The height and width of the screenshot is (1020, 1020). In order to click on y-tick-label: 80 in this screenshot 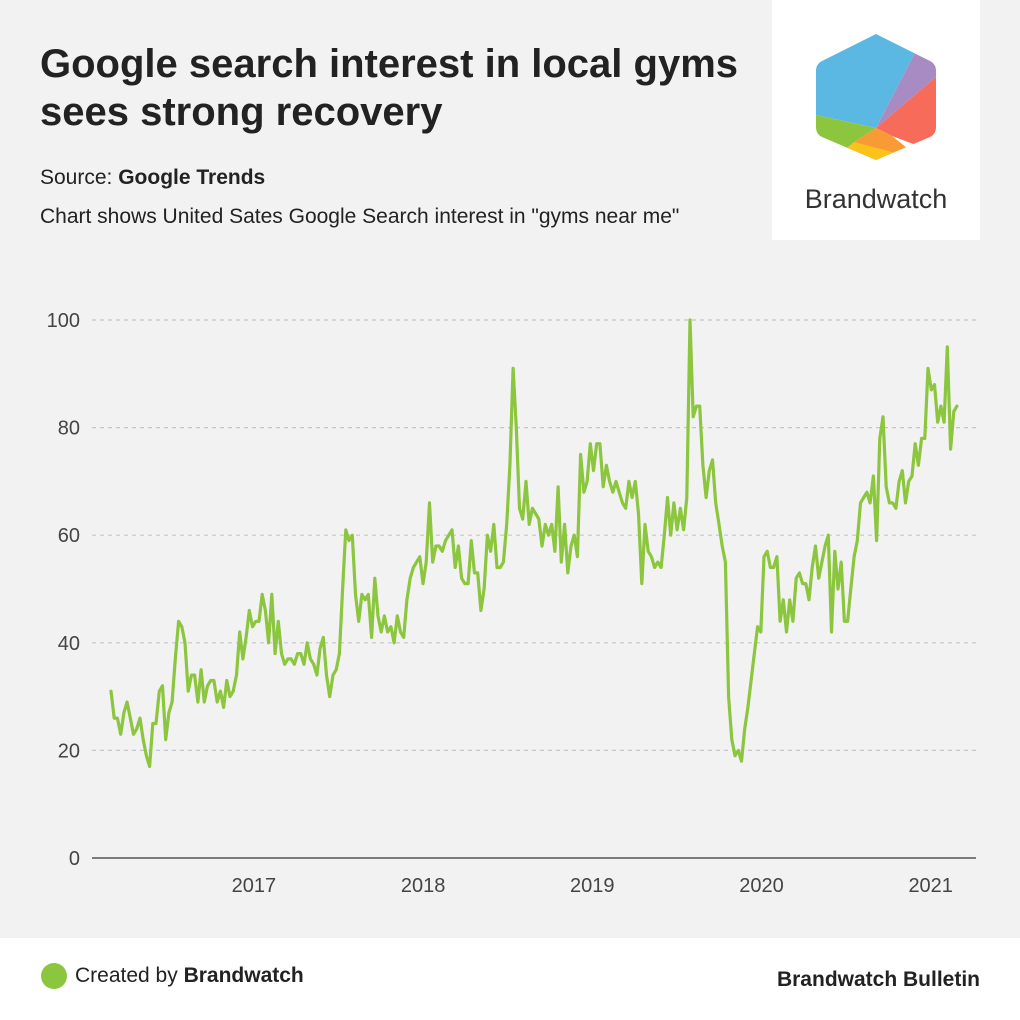, I will do `click(69, 429)`.